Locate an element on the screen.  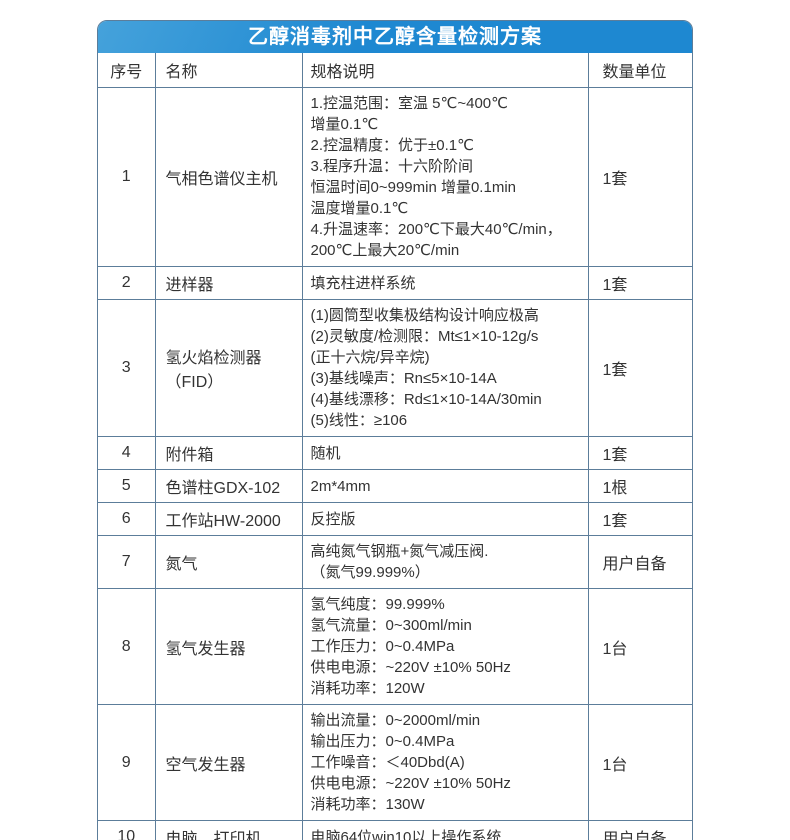
spec-line: 增量0.1℃ is located at coordinates (344, 124).